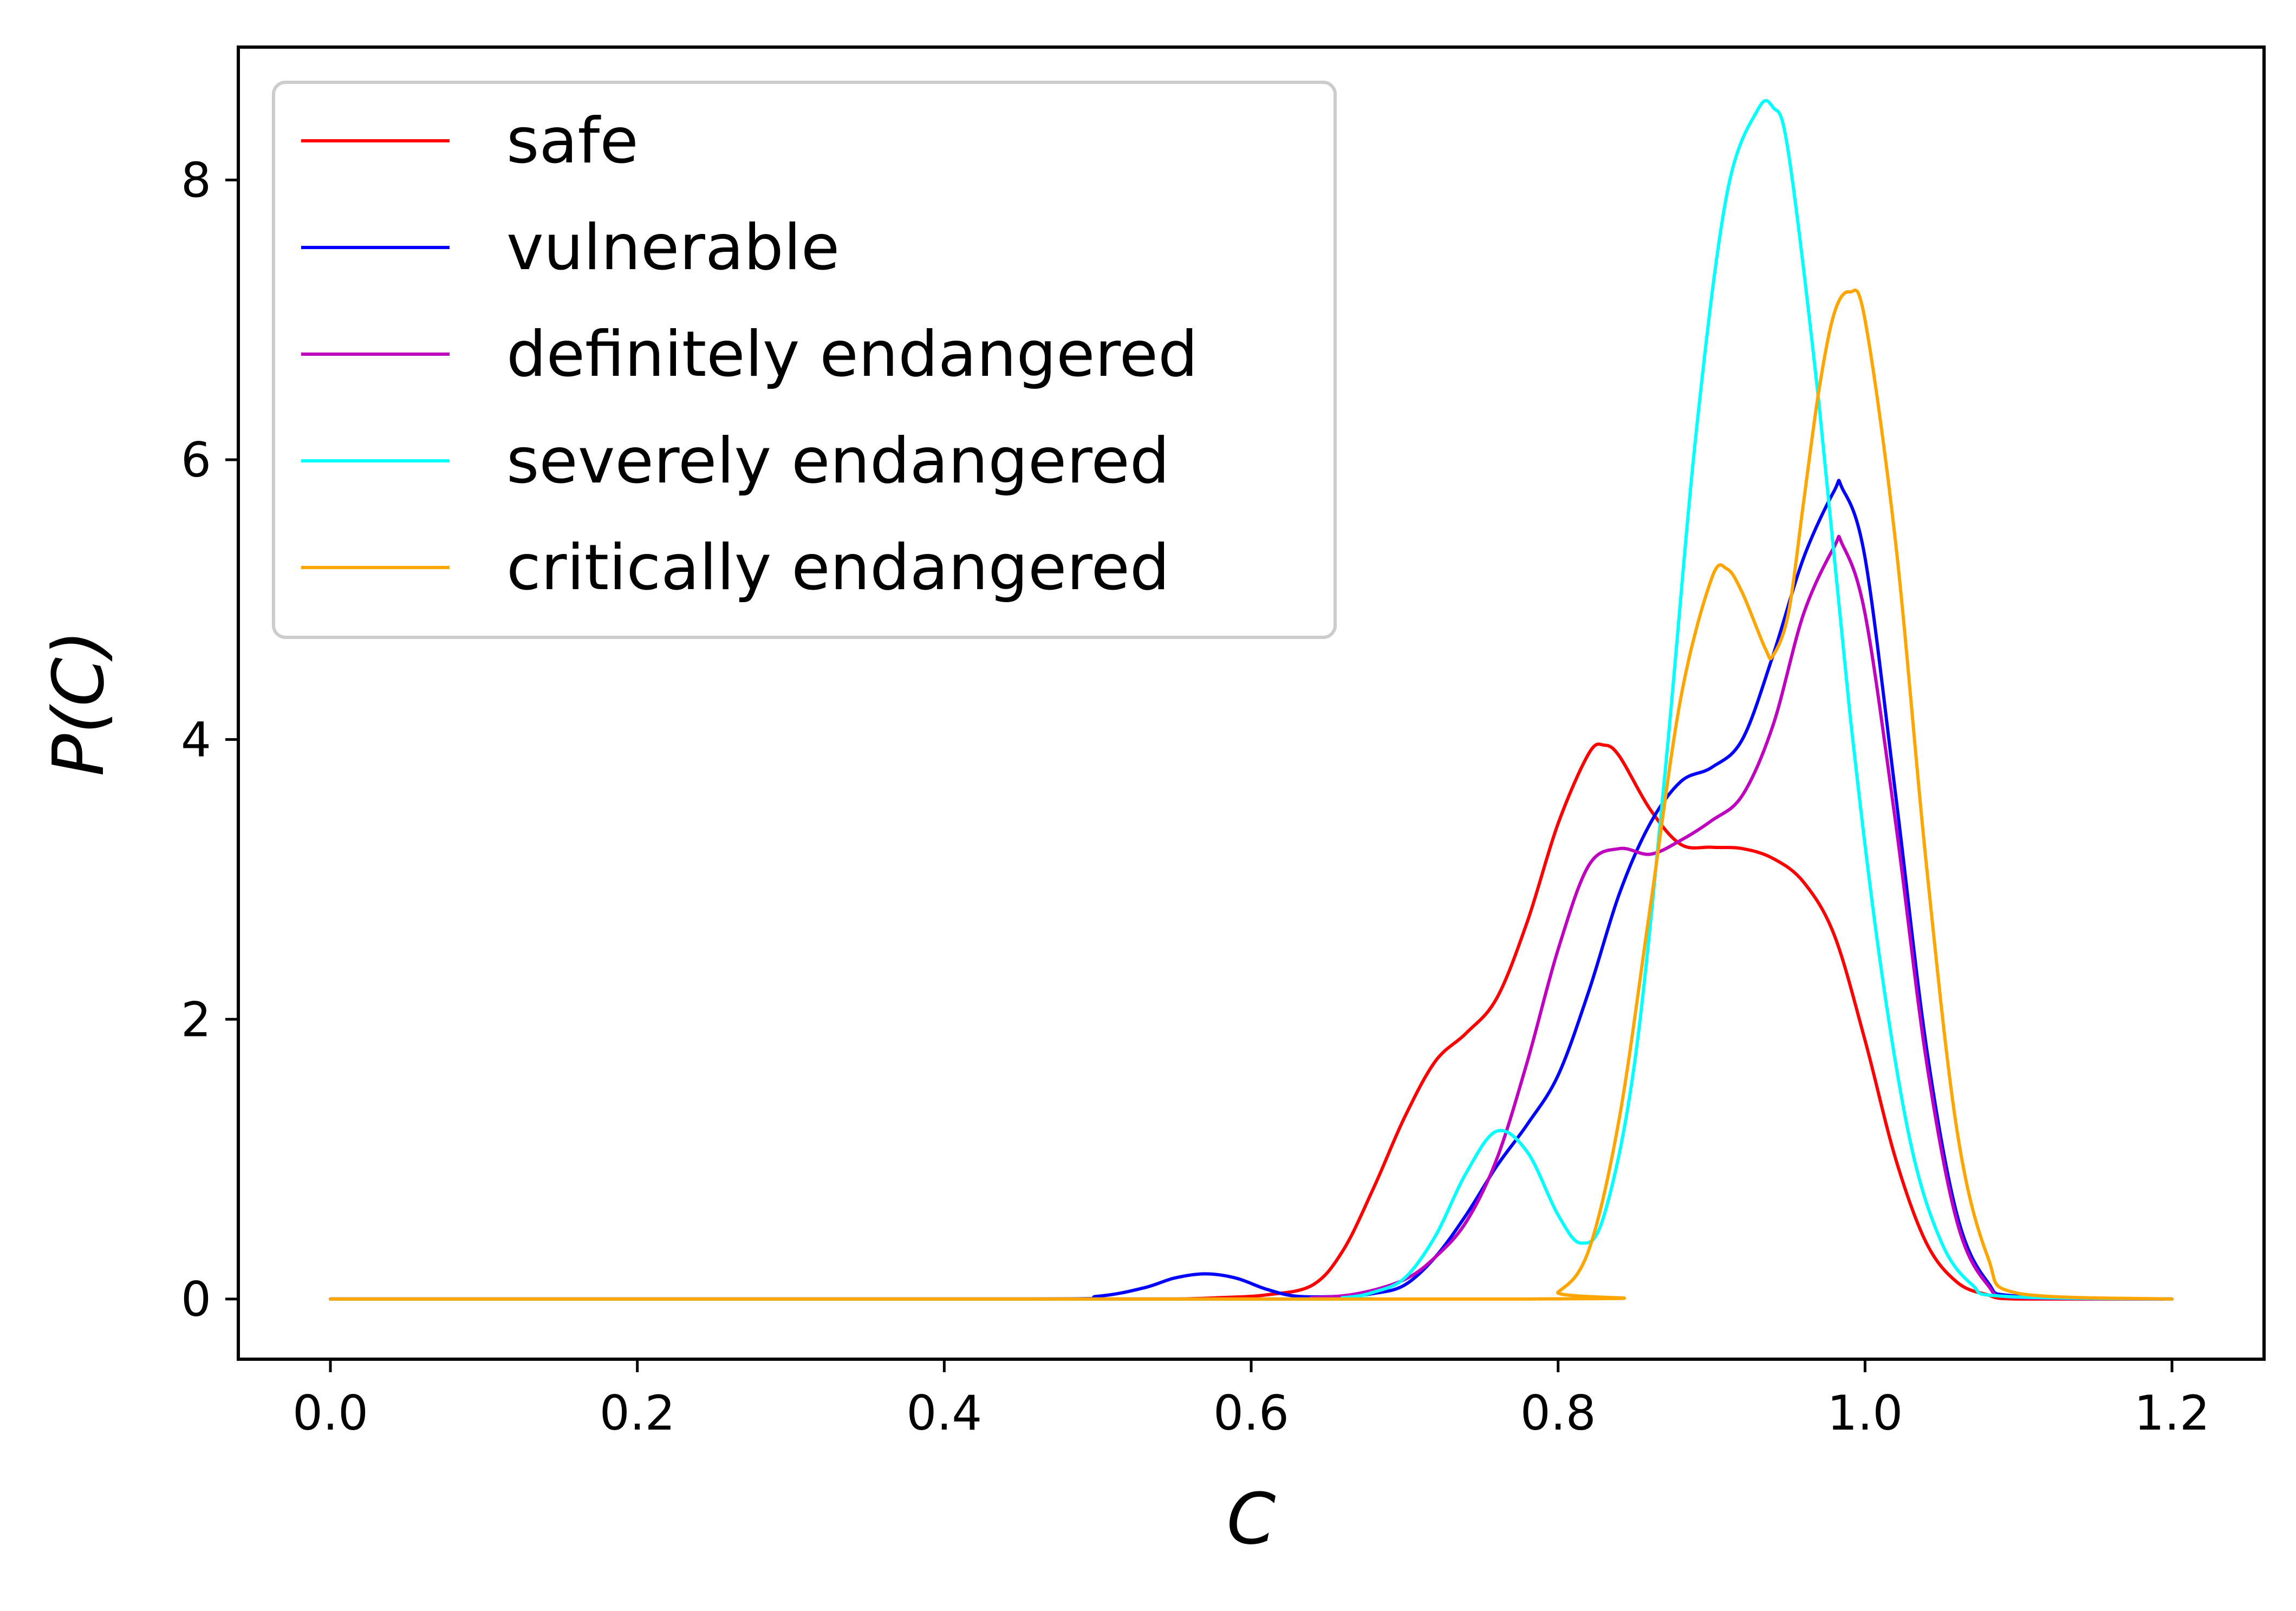 This screenshot has width=2296, height=1611. I want to click on x-tick-label: 1.0, so click(1865, 1413).